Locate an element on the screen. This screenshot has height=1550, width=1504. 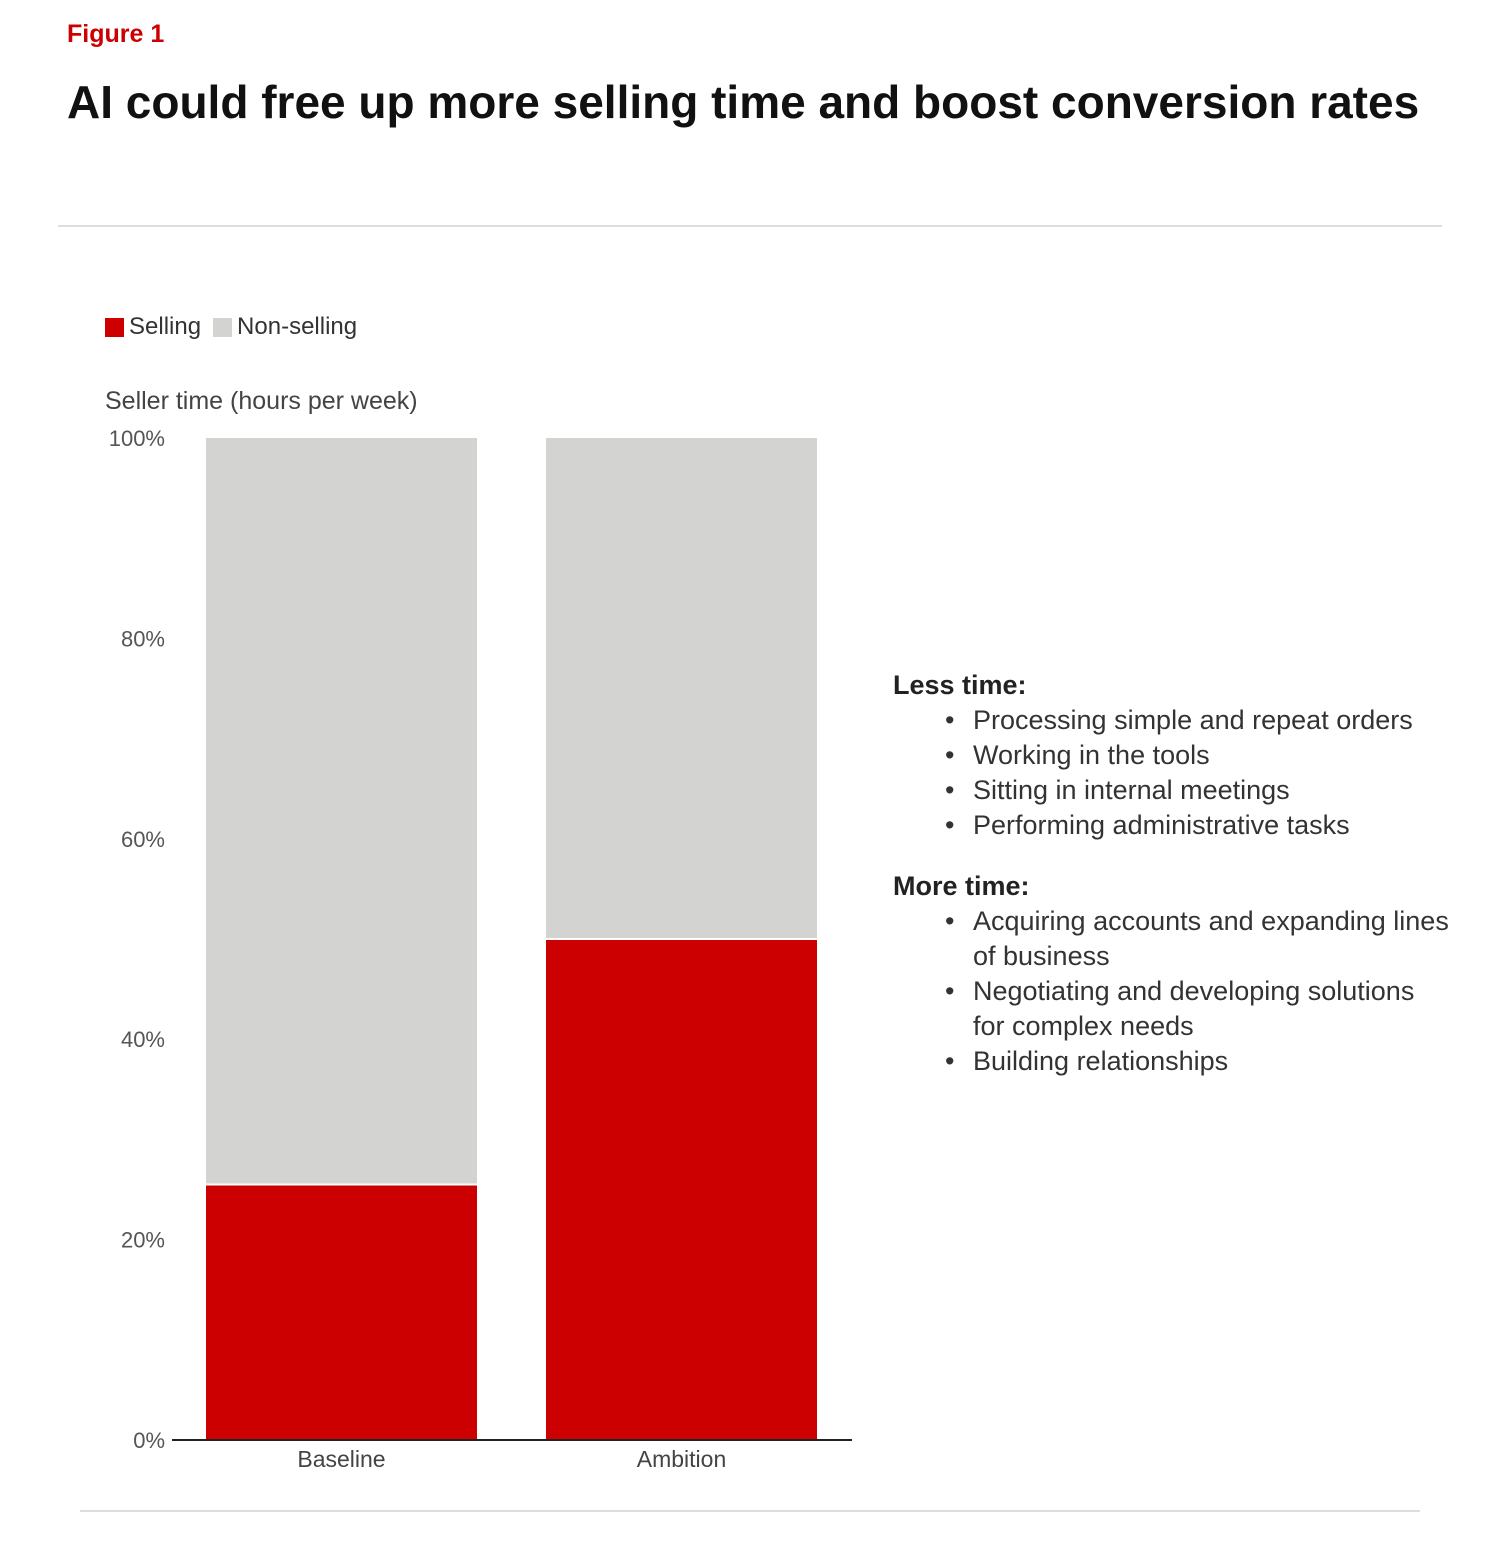
legend: Selling Non-selling is located at coordinates (237, 327).